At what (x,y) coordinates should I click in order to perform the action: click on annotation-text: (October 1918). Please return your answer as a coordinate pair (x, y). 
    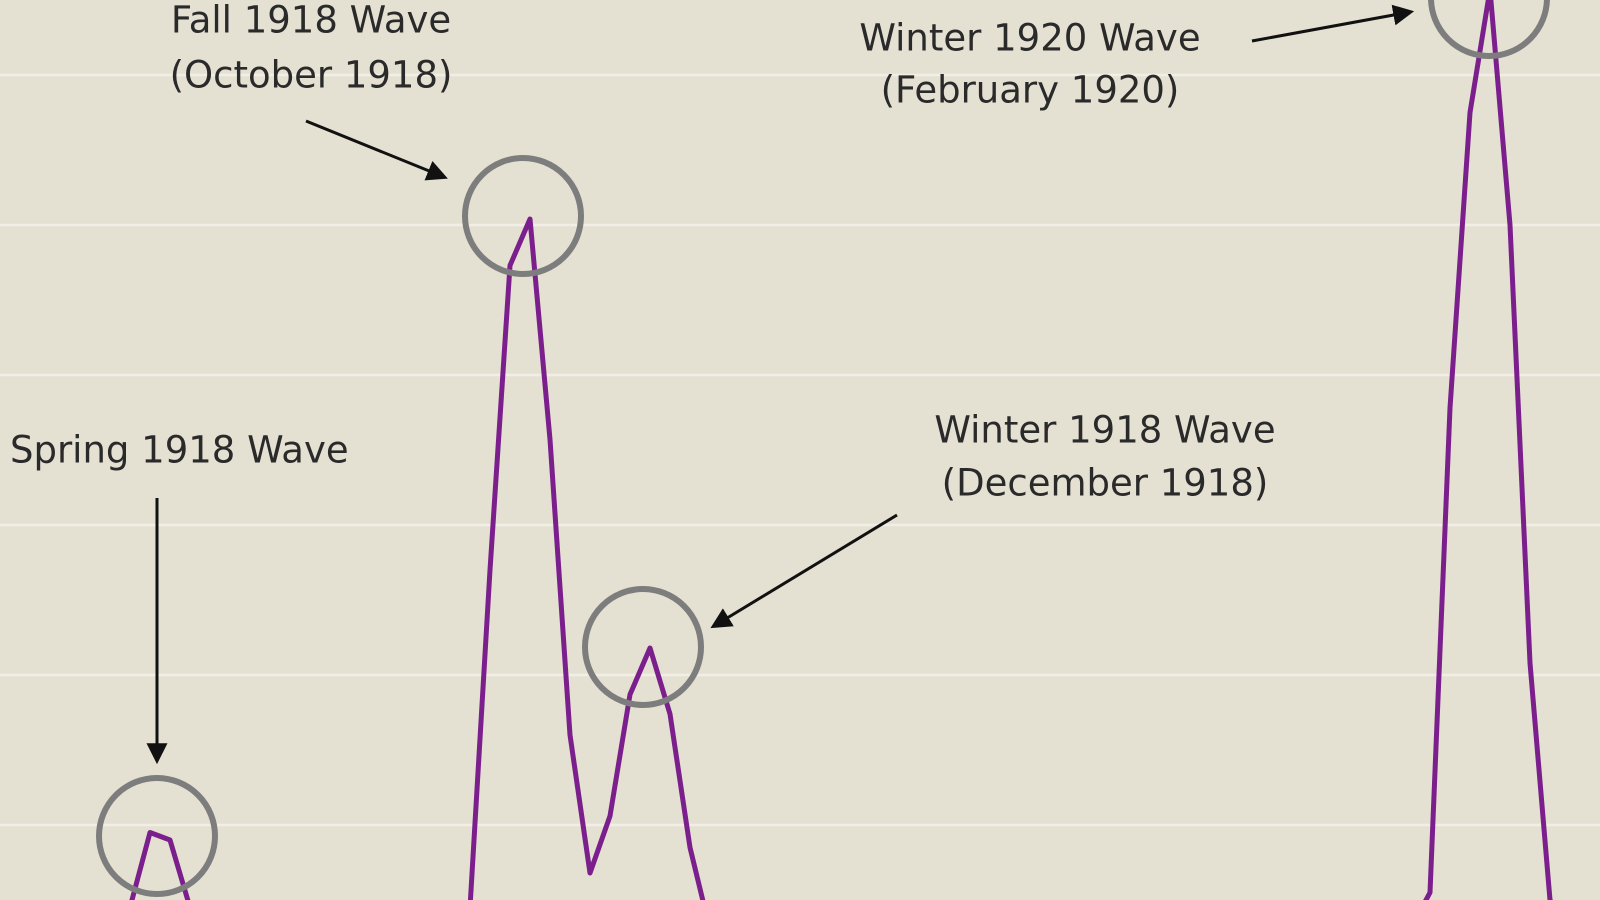
    Looking at the image, I should click on (311, 75).